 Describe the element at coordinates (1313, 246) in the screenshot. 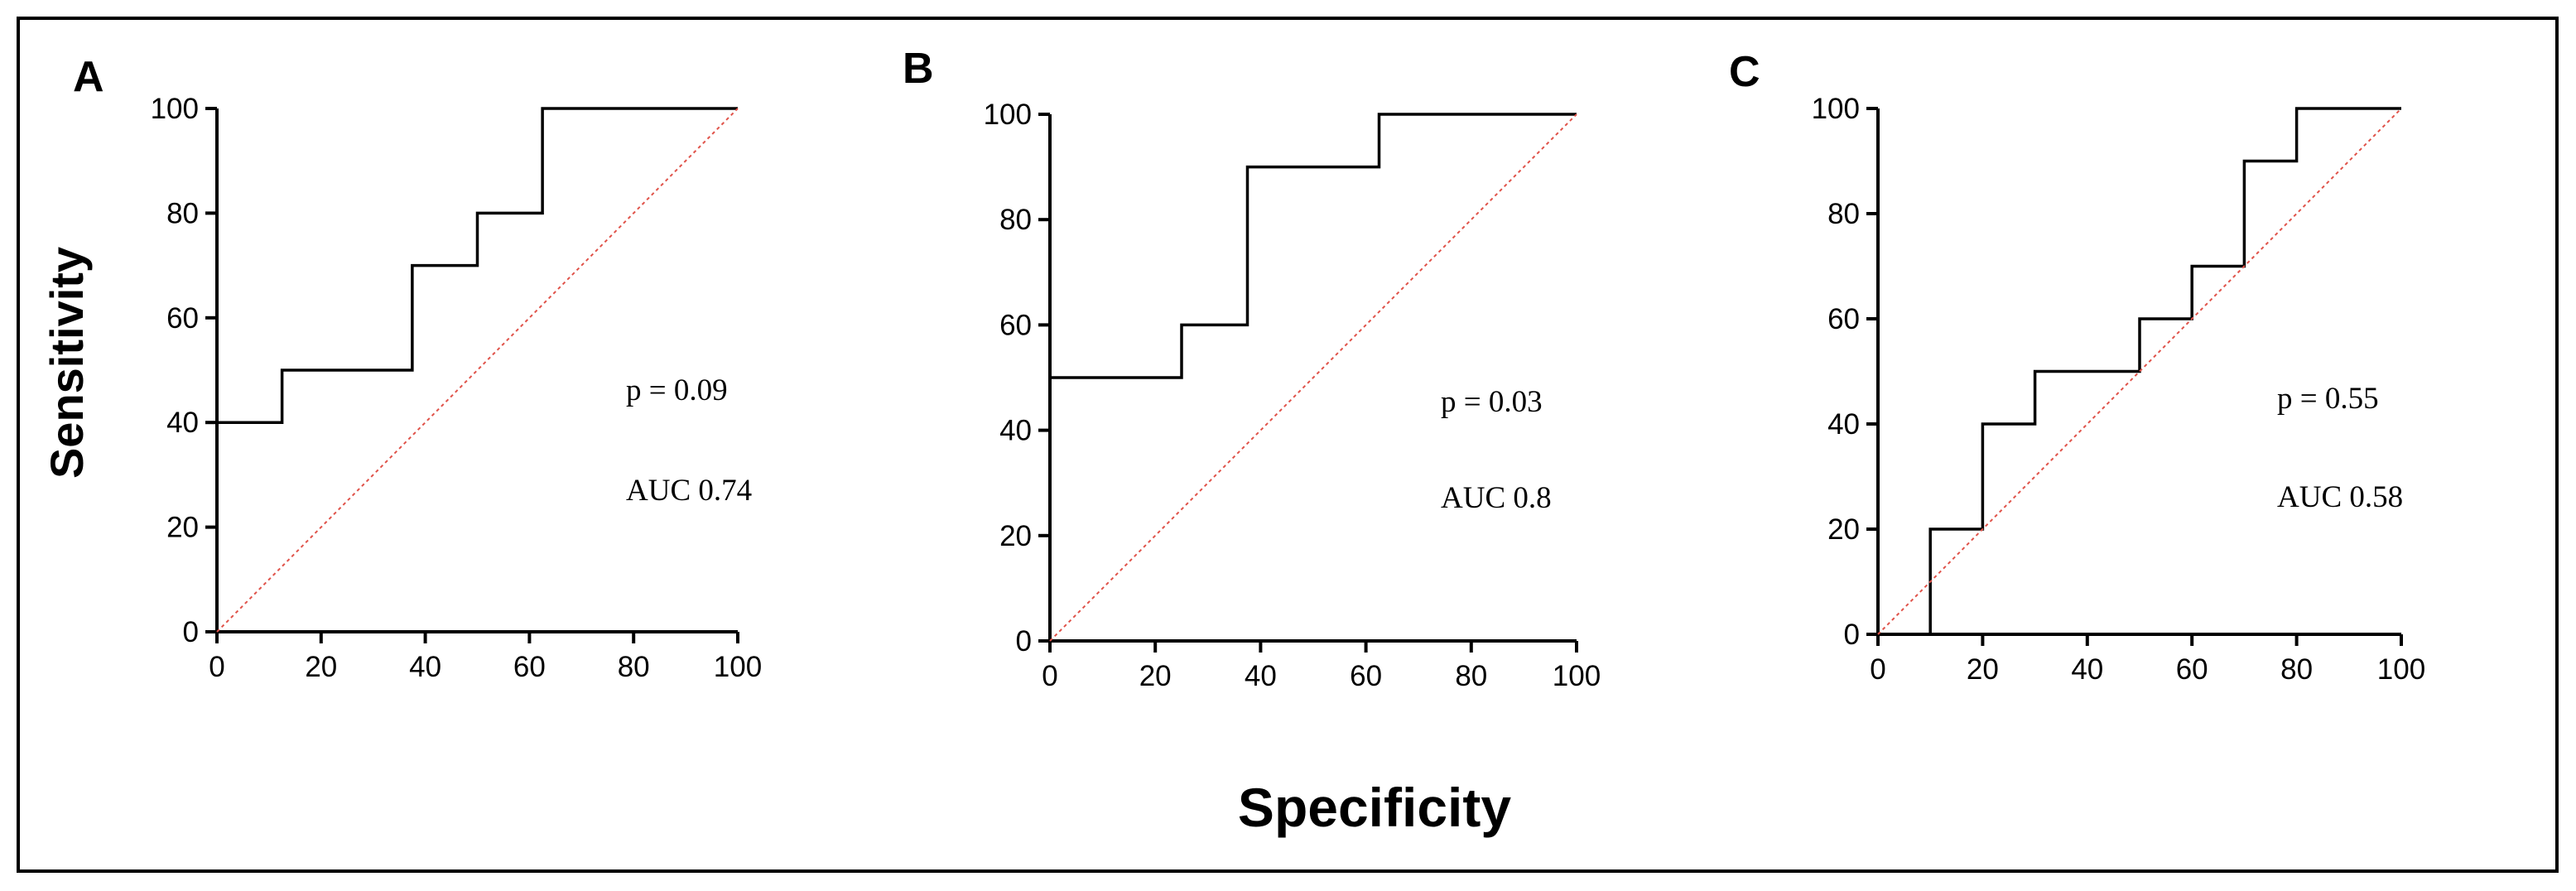

I see `roc-curve-b` at that location.